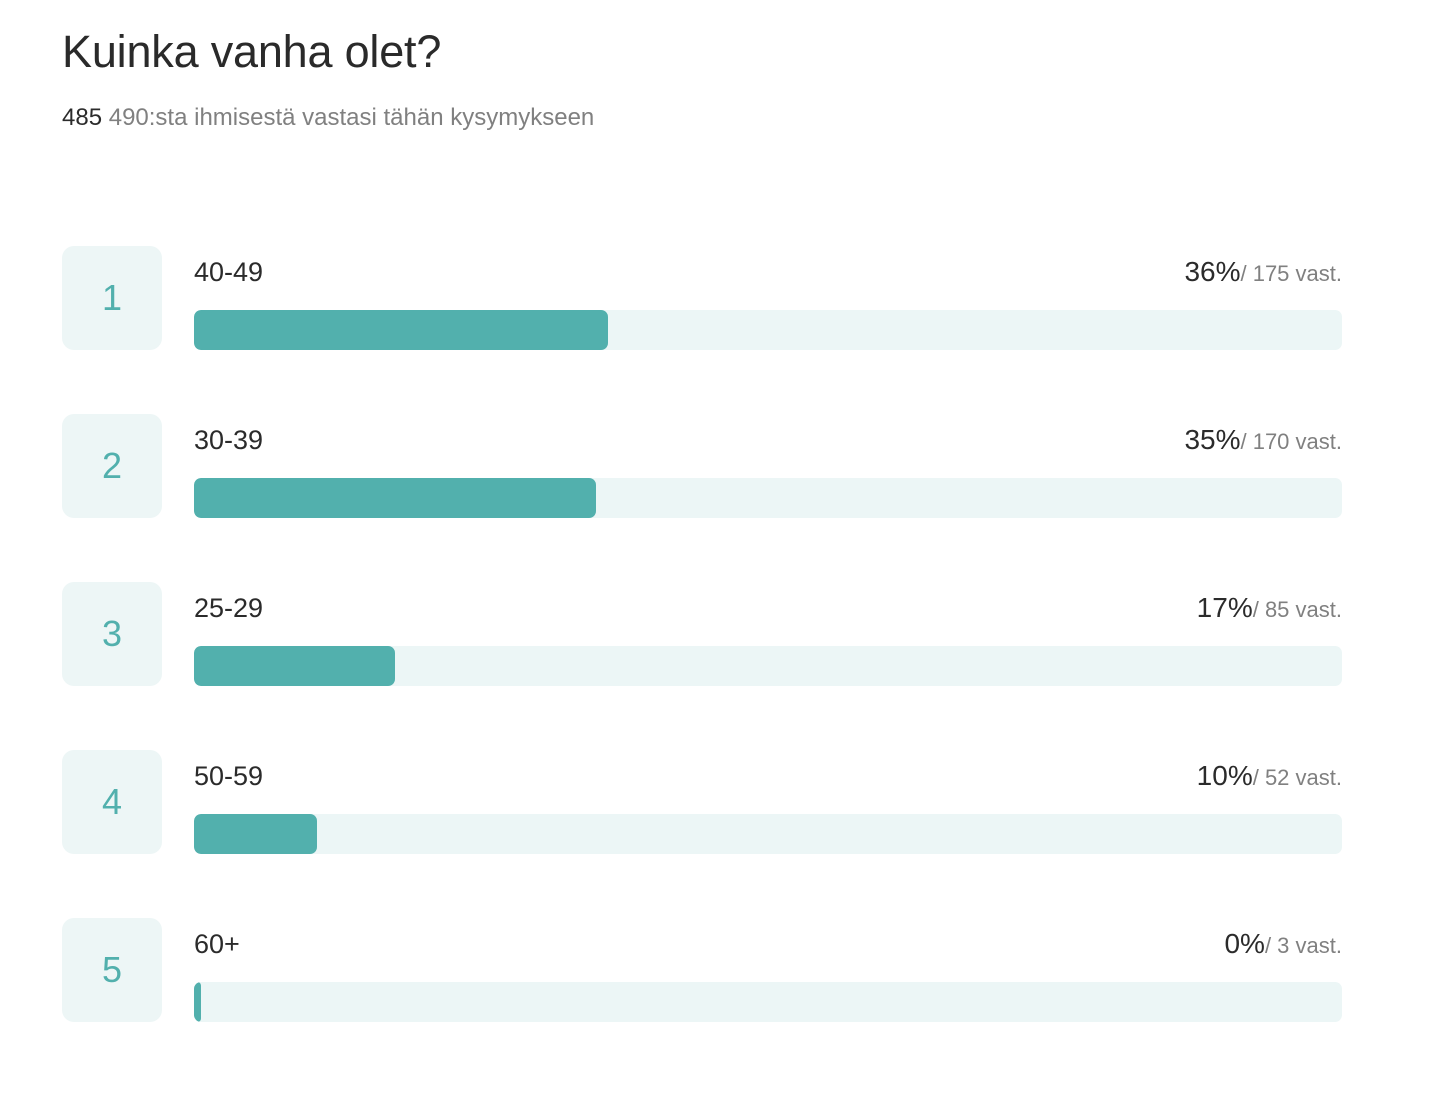 The width and height of the screenshot is (1440, 1102). What do you see at coordinates (82, 117) in the screenshot?
I see `answered-count: 485` at bounding box center [82, 117].